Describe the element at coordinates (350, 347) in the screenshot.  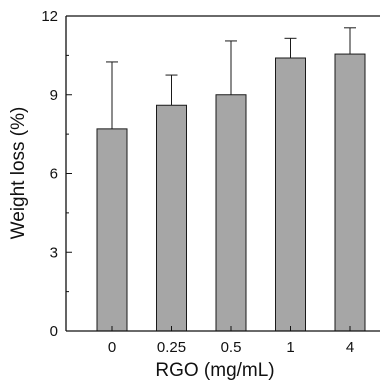
I see `x-tick-label-4: 4` at that location.